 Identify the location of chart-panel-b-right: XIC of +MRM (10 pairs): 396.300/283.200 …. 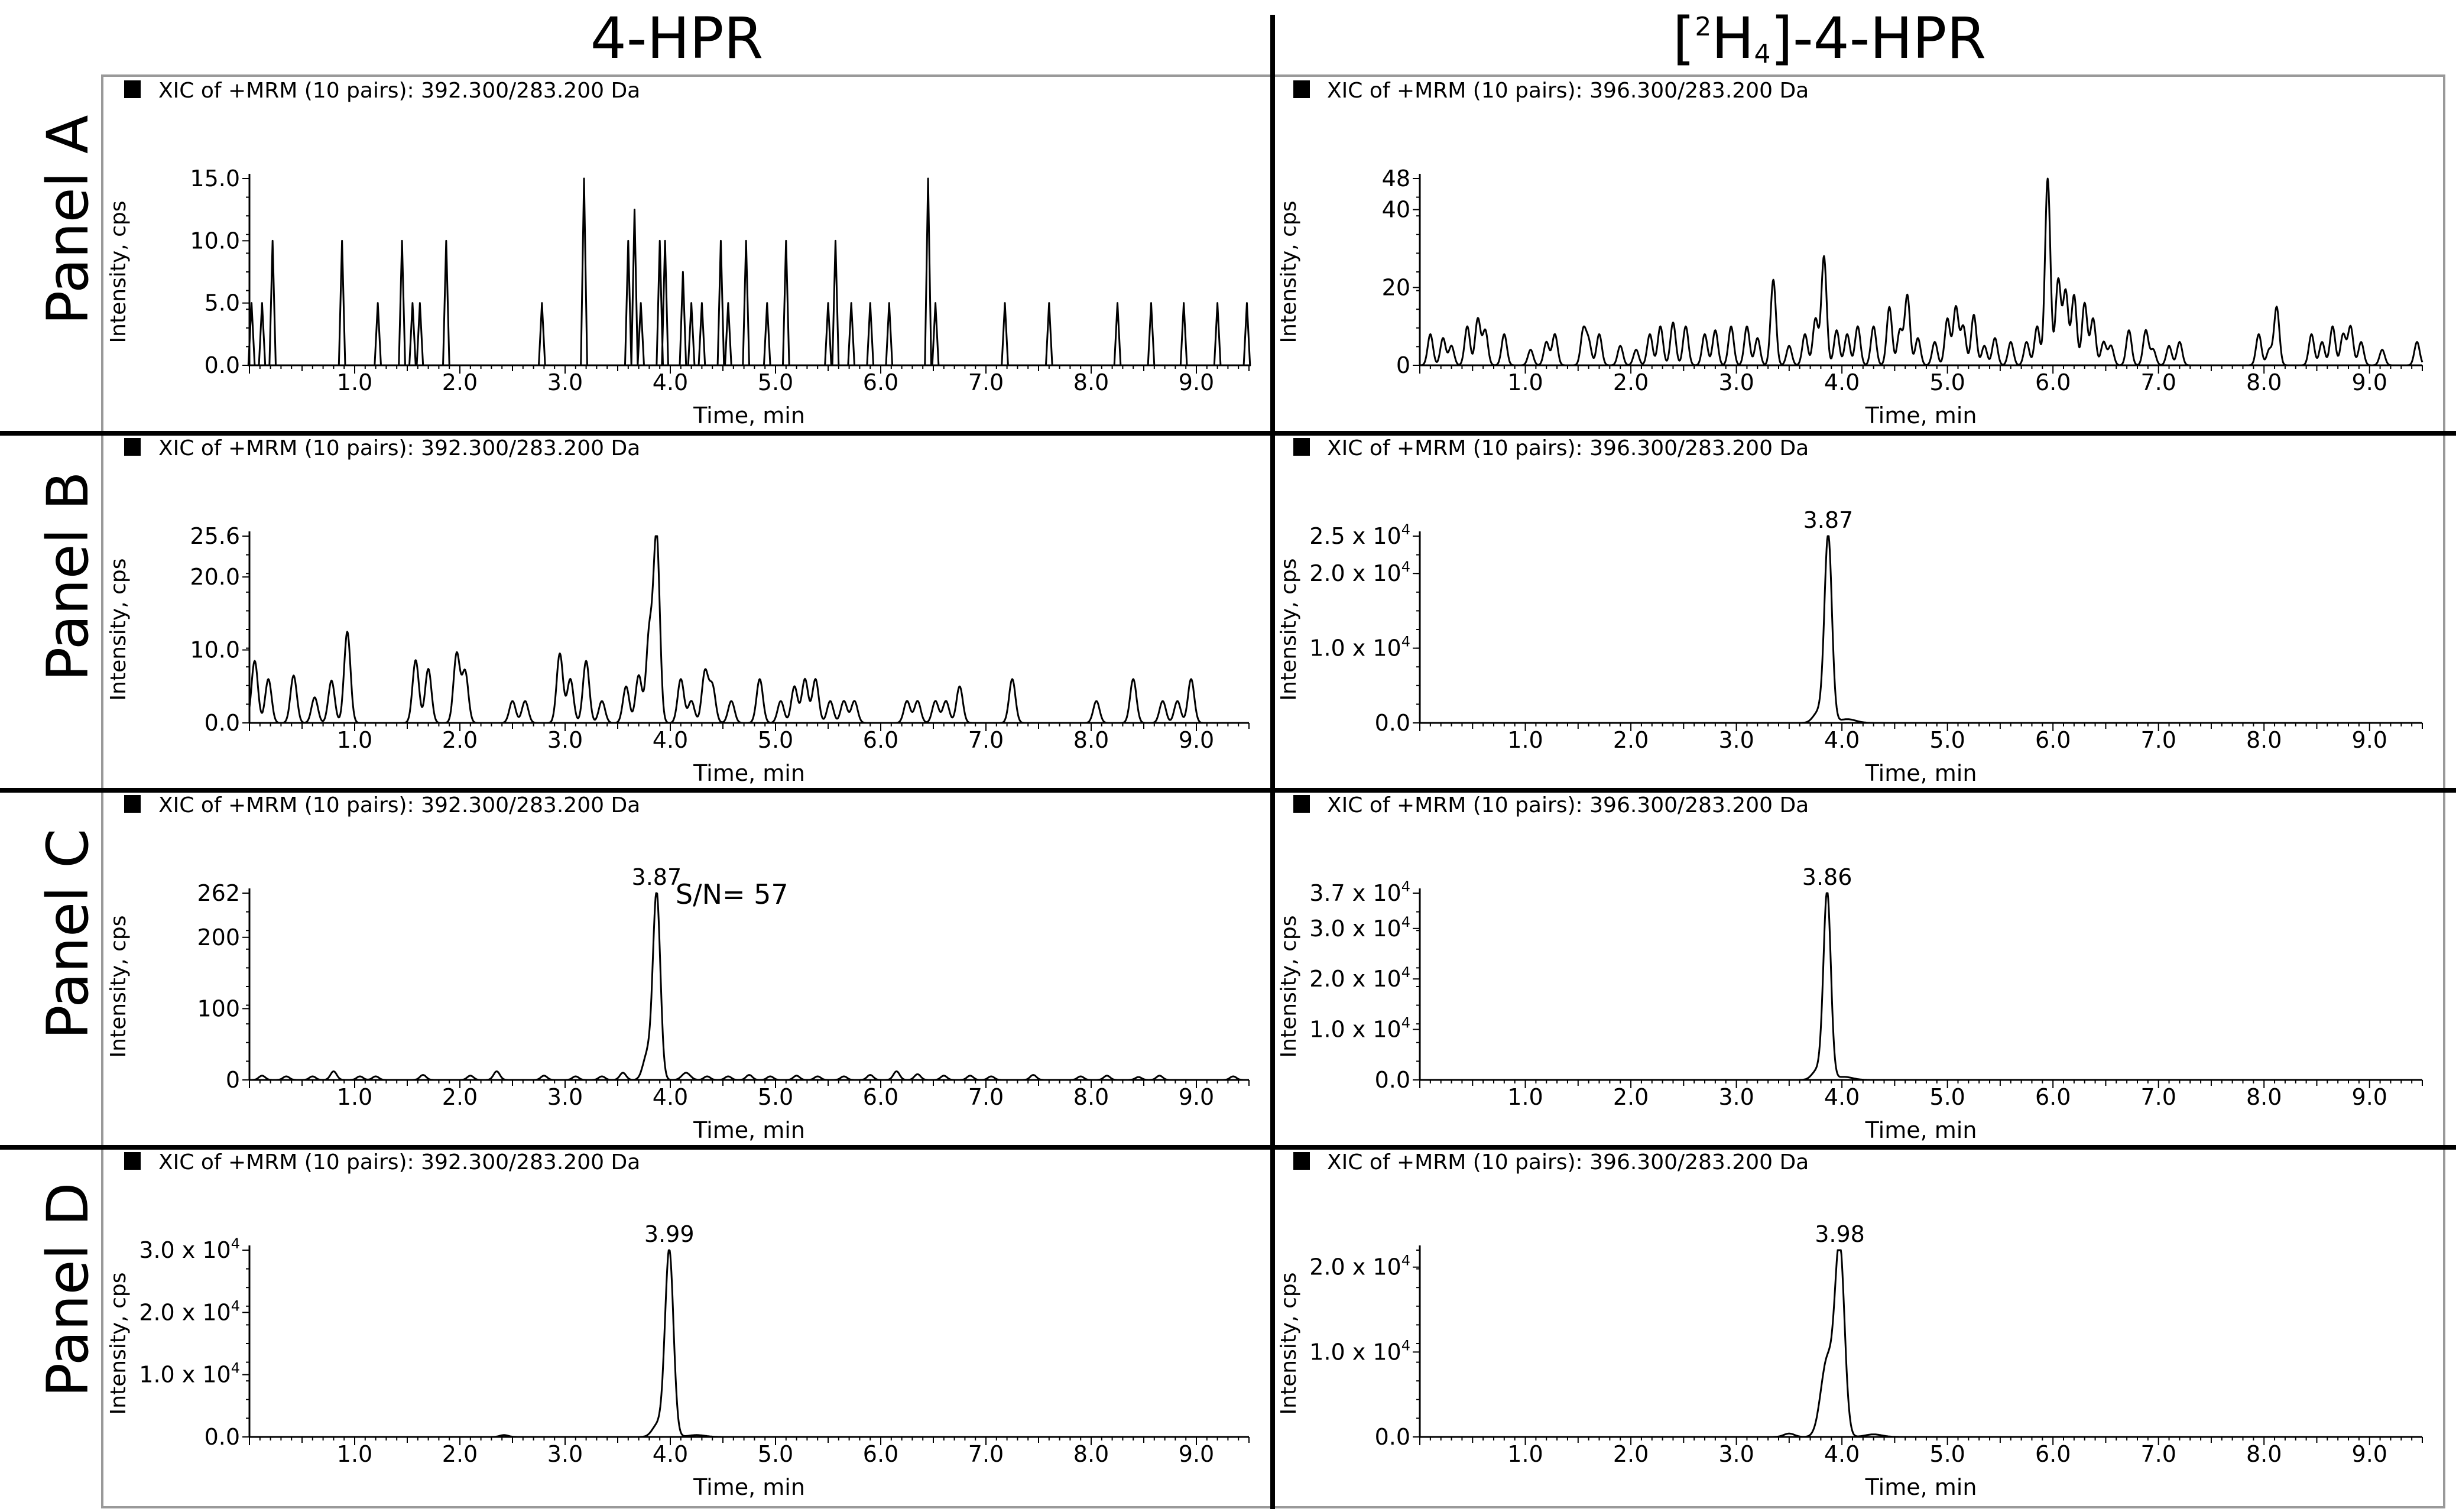
(1850, 611).